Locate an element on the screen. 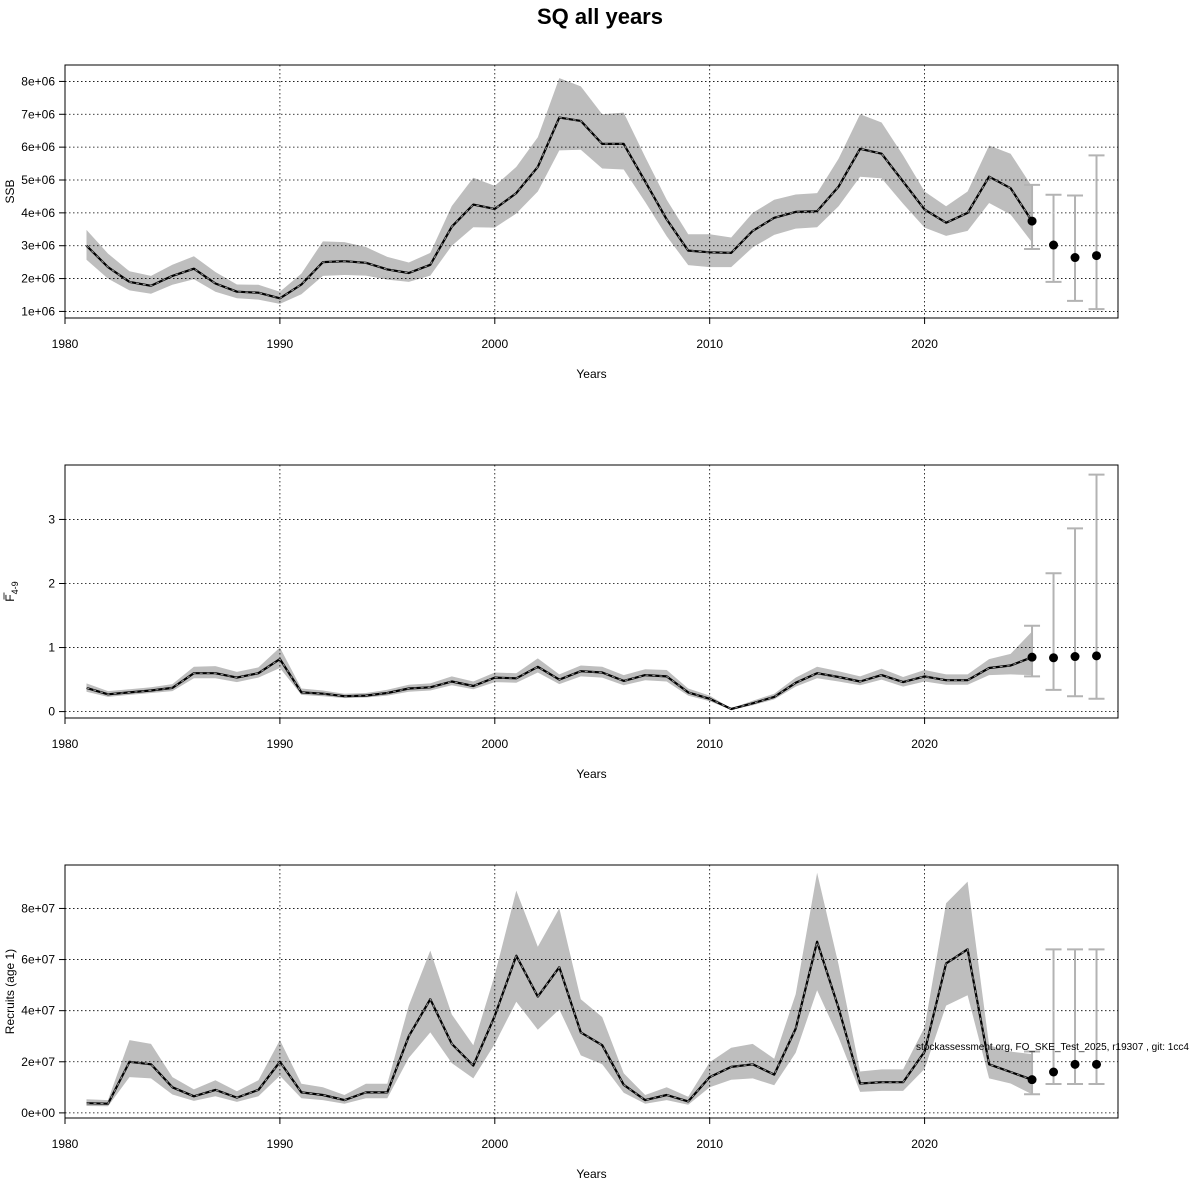  y-tick-label: 3 is located at coordinates (51, 519).